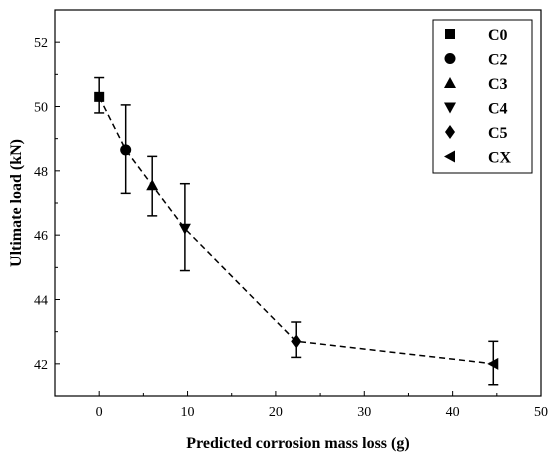  Describe the element at coordinates (16, 203) in the screenshot. I see `y-axis-title: Ultimate load (kN)` at that location.